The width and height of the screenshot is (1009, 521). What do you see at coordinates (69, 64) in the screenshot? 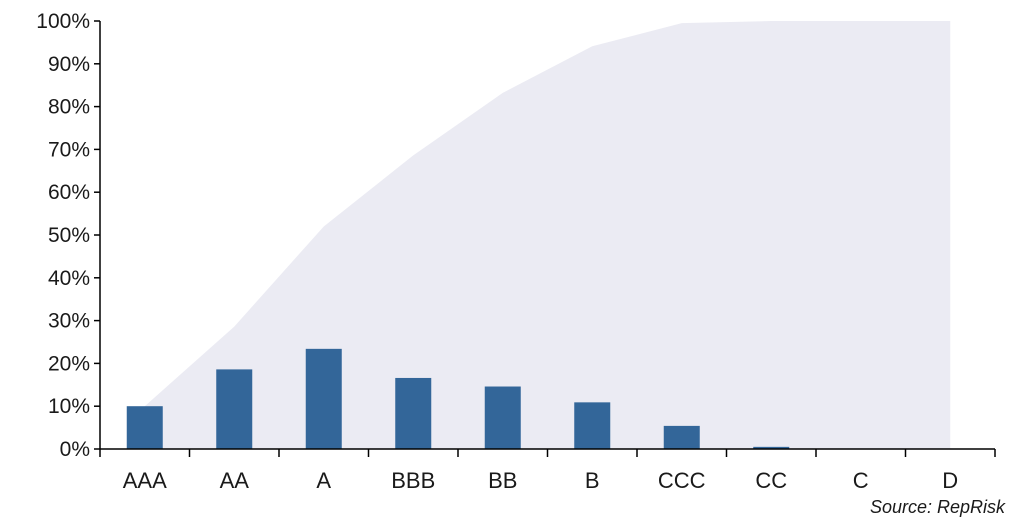
I see `y-tick-label: 90%` at bounding box center [69, 64].